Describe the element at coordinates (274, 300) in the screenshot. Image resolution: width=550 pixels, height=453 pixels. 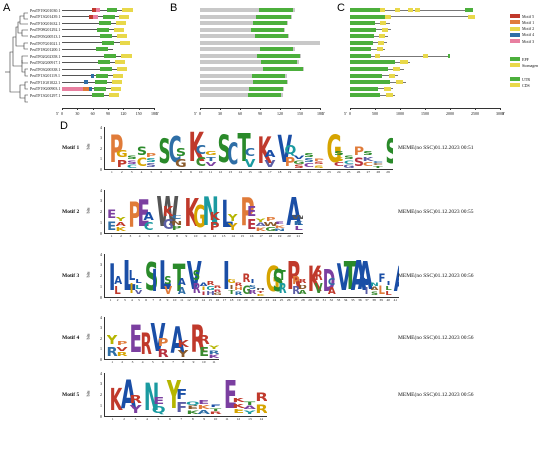
I see `motif-position-label: 24` at that location.